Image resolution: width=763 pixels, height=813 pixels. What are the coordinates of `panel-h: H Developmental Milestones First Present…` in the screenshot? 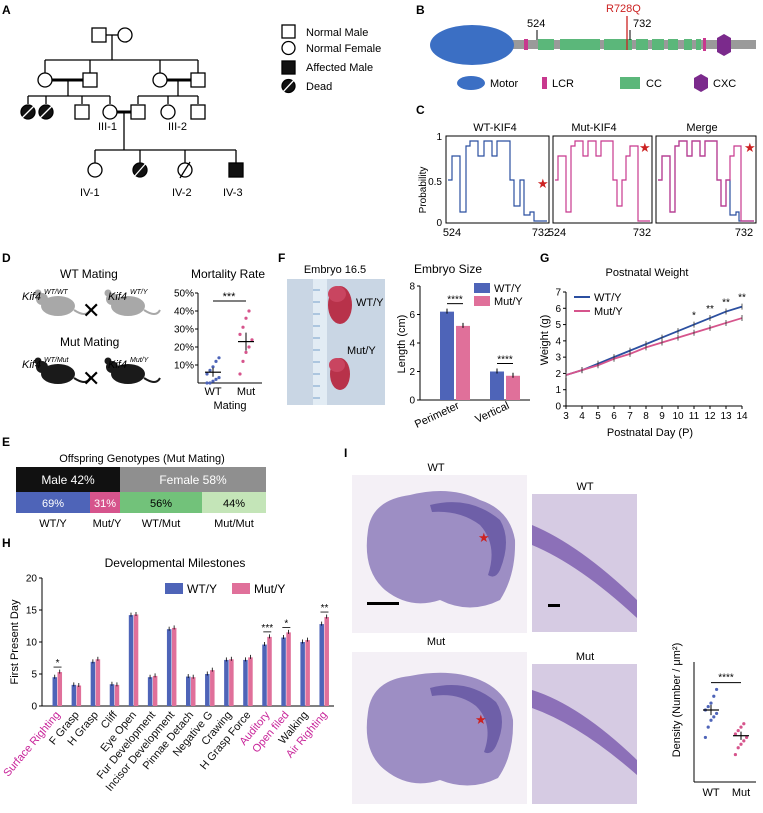 It's located at (167, 665).